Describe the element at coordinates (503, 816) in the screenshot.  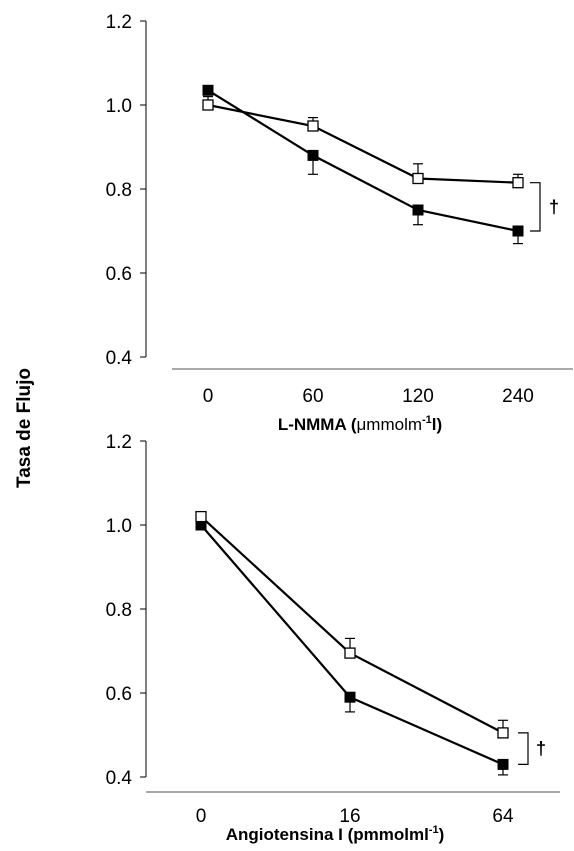
I see `x-tick-label: 64` at that location.